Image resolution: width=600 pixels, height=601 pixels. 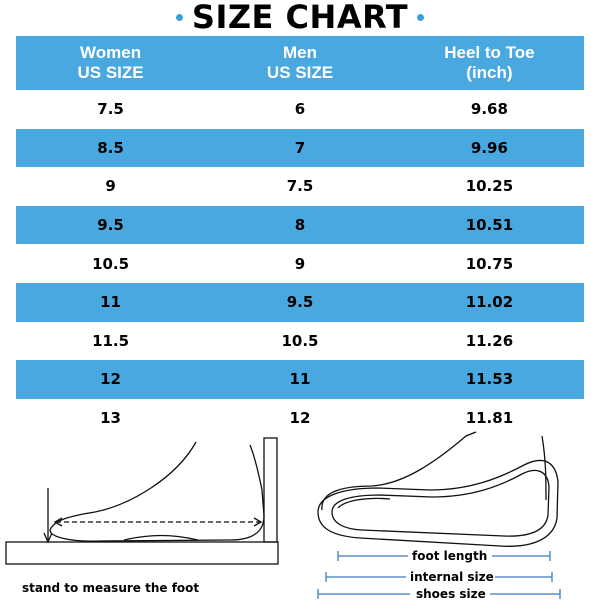 I want to click on table-row: 10.5 9 10.75, so click(x=300, y=263).